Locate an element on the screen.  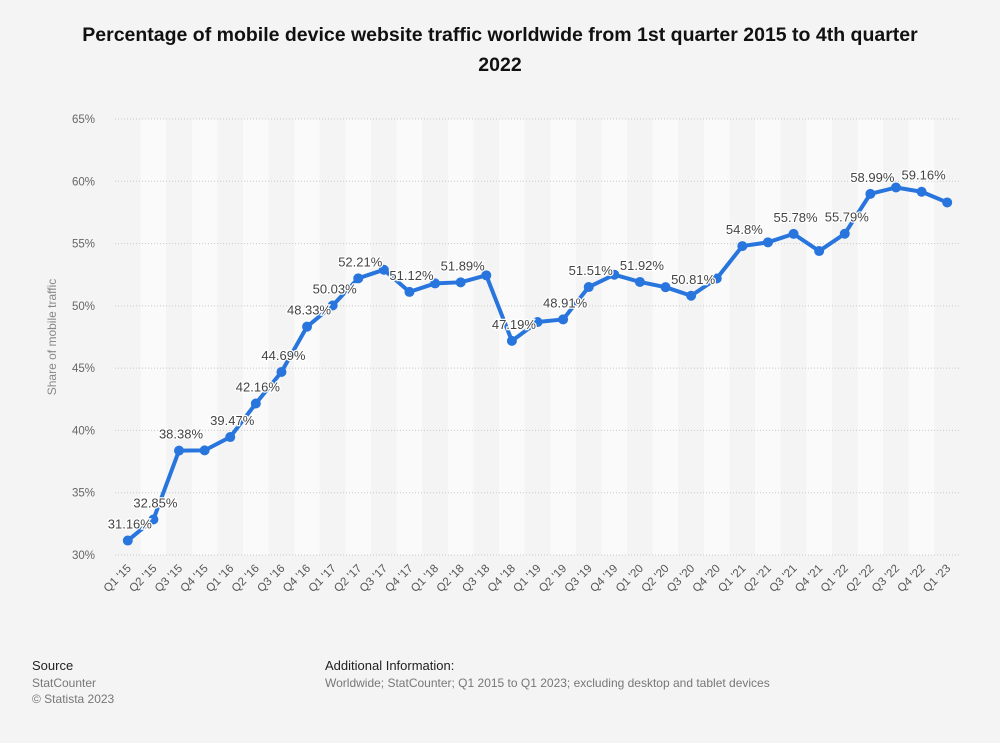
y-tick-label: 60% is located at coordinates (83, 182).